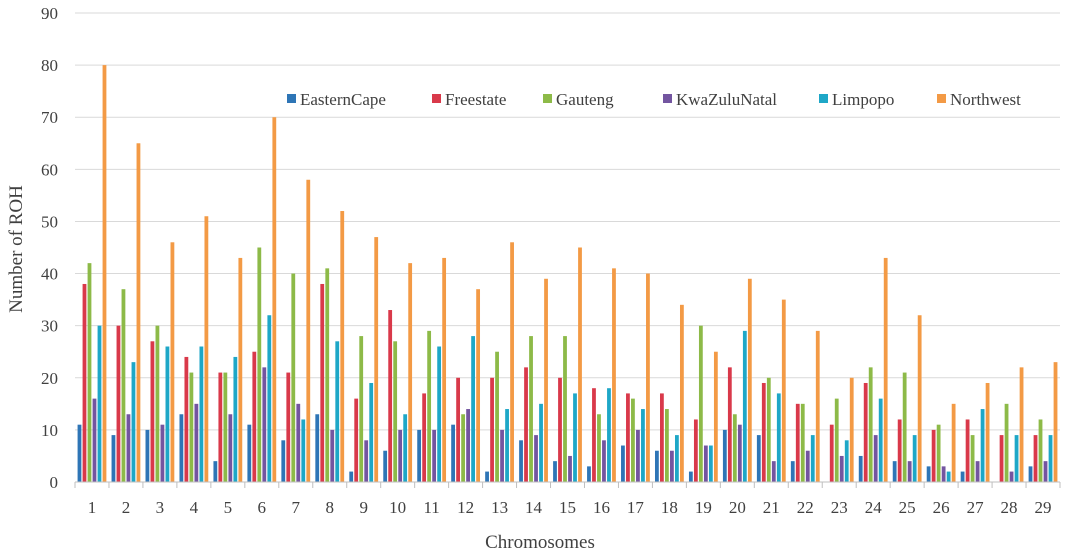 This screenshot has width=1072, height=559. Describe the element at coordinates (54, 482) in the screenshot. I see `y-tick-label: 0` at that location.